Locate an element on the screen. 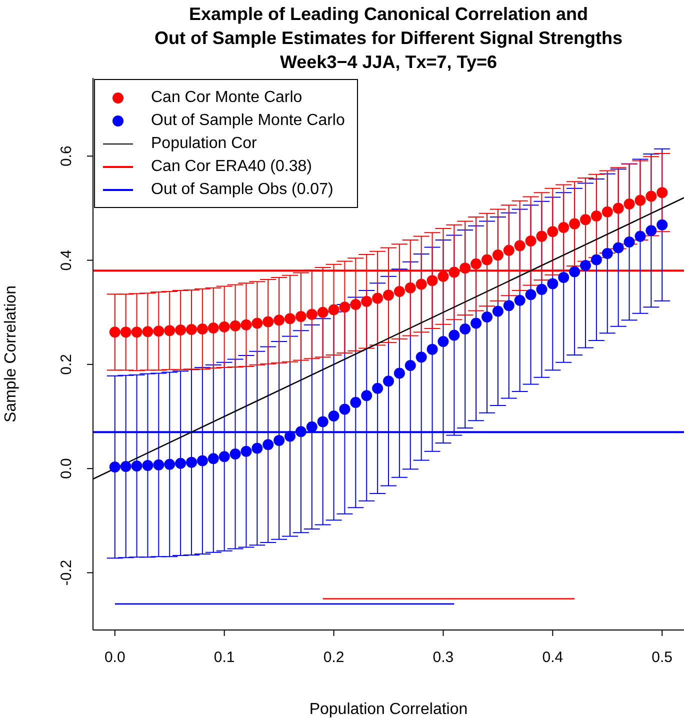 The width and height of the screenshot is (694, 718). legend-label: Can Cor ERA40 (0.38) is located at coordinates (231, 167).